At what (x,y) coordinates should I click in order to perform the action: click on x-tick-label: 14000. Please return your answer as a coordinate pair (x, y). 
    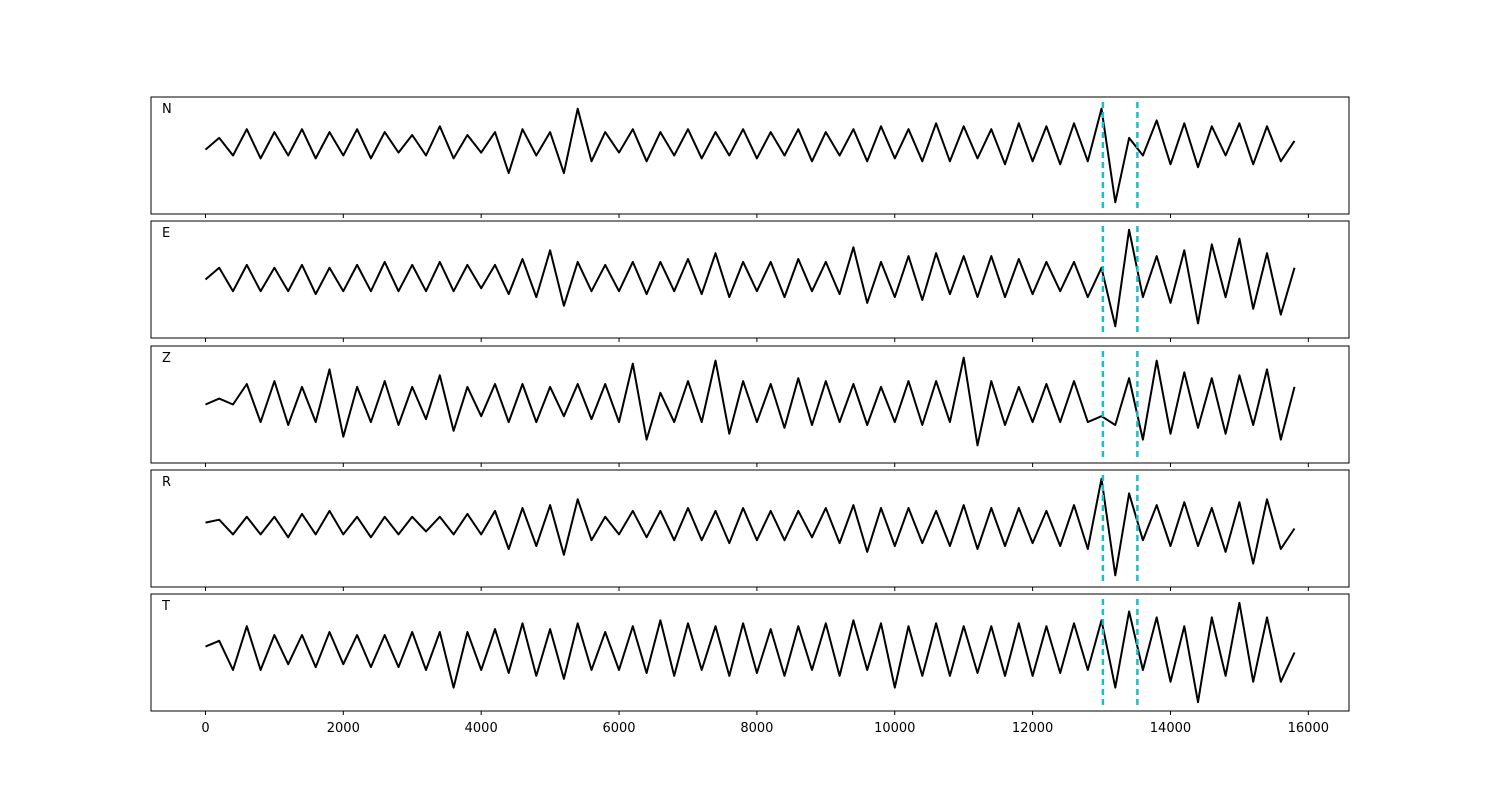
    Looking at the image, I should click on (1170, 728).